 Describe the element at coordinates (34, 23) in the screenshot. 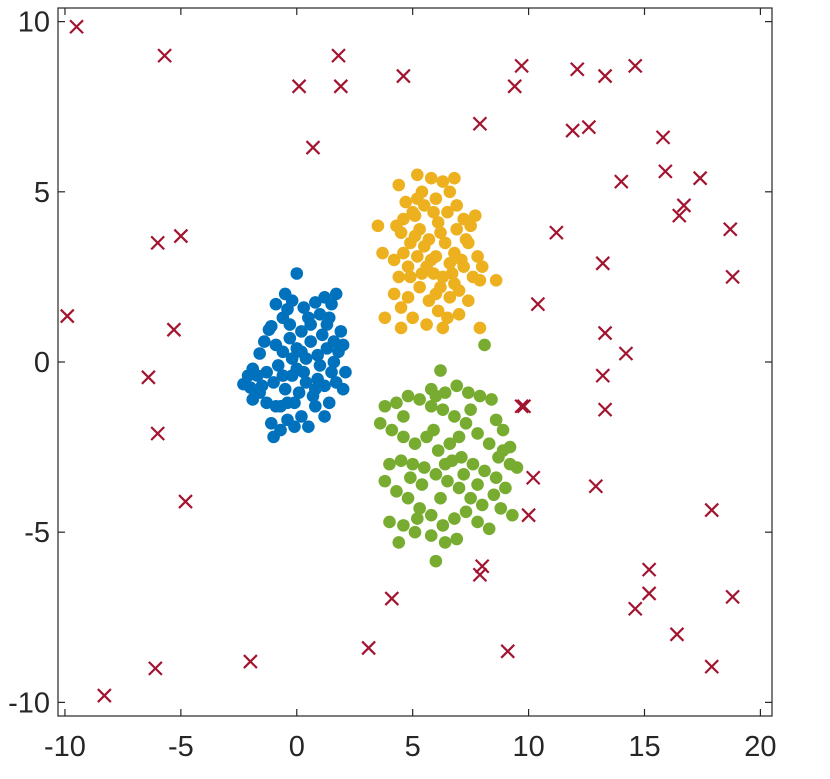

I see `y-tick-label: 10` at that location.